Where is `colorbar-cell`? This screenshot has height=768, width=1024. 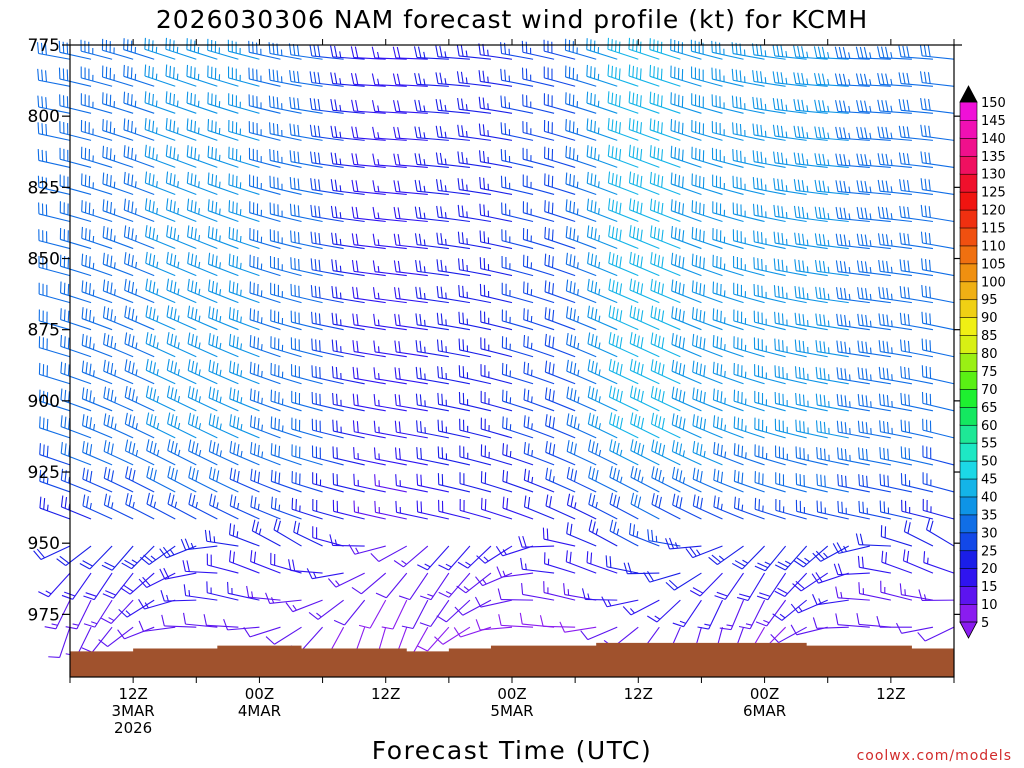 colorbar-cell is located at coordinates (968, 255).